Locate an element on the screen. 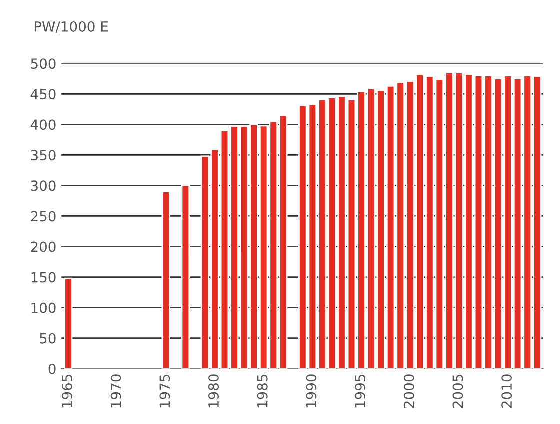  x-tick-label: 1990 is located at coordinates (311, 391).